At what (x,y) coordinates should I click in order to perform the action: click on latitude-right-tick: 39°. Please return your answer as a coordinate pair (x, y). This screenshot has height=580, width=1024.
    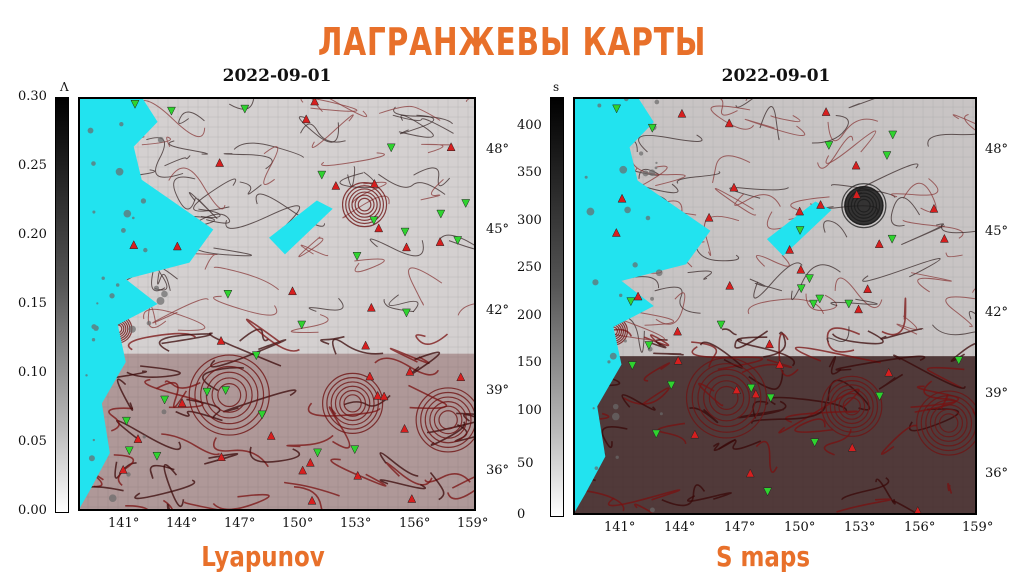
    Looking at the image, I should click on (997, 393).